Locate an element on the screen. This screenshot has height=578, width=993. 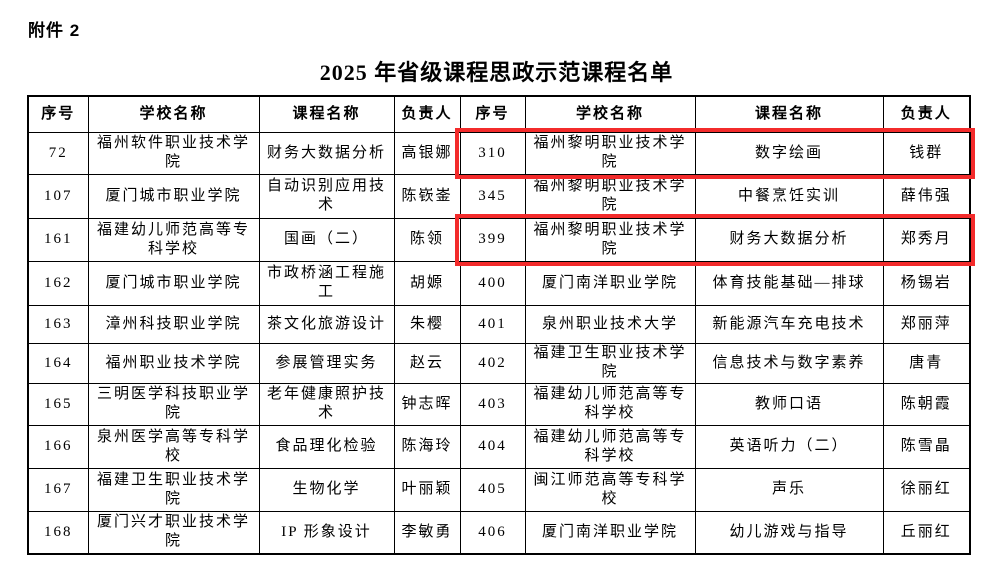
cell-leader: 陈海玲 is located at coordinates (427, 446).